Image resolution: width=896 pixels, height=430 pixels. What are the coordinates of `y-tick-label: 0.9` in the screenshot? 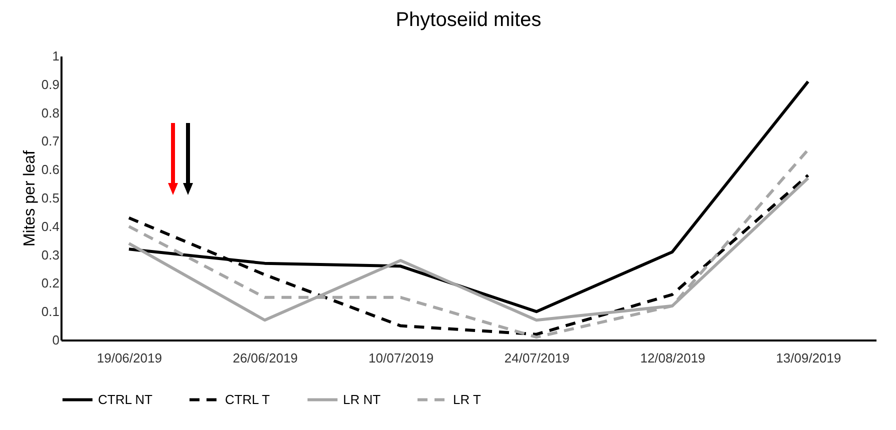 It's located at (50, 84).